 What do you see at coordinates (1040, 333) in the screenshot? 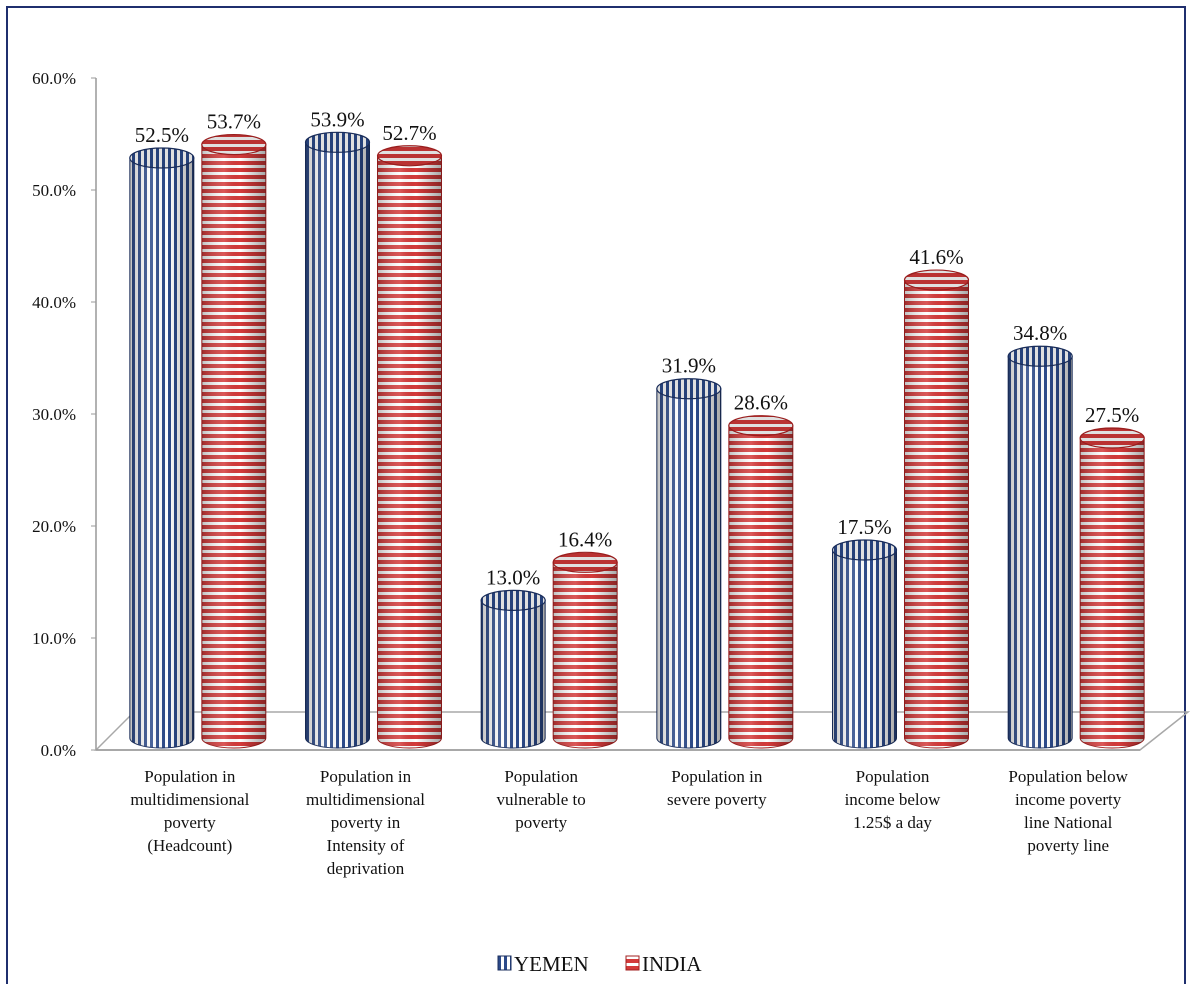
I see `data-label-yemen: 34.8%` at bounding box center [1040, 333].